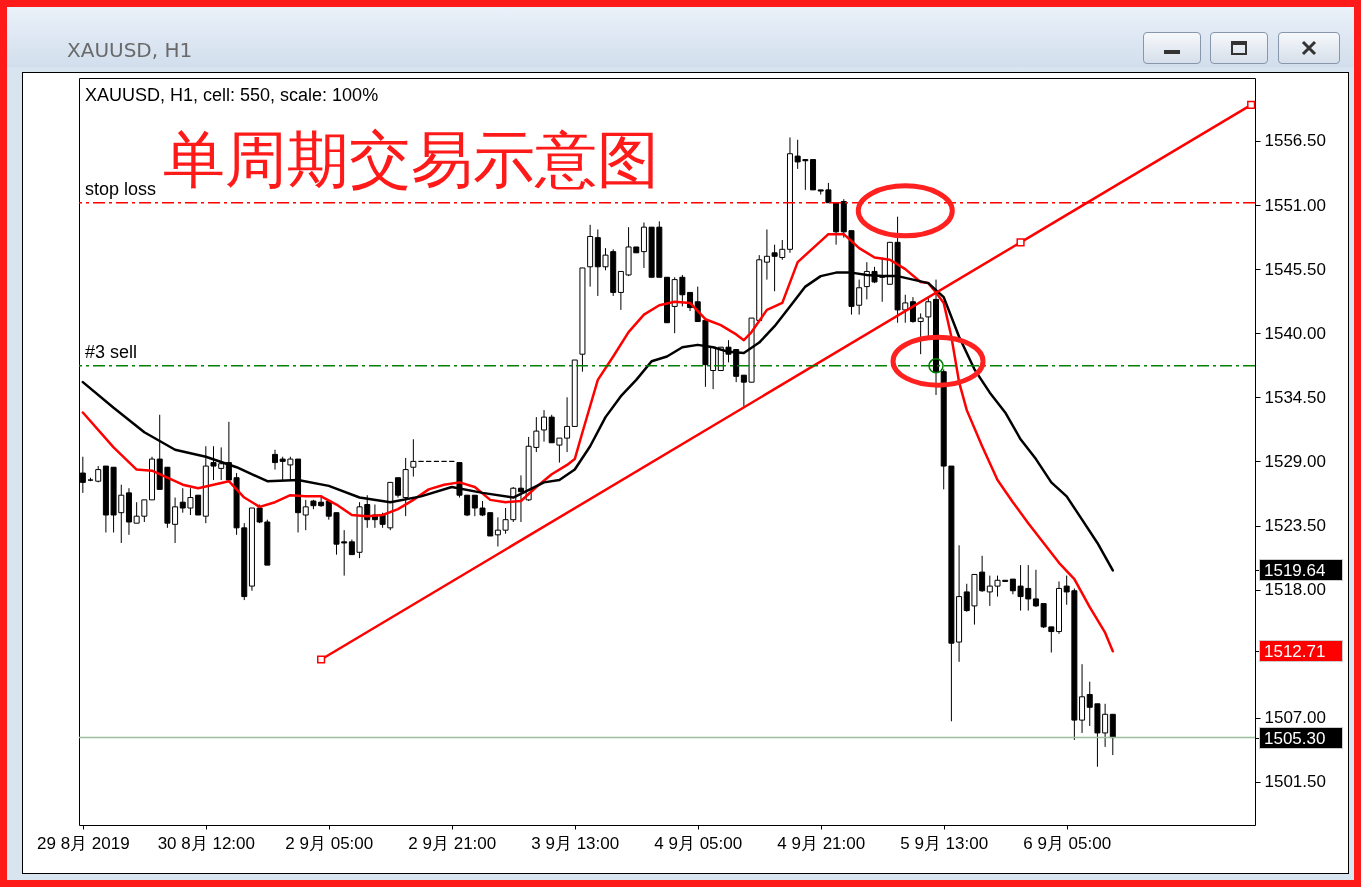 The width and height of the screenshot is (1361, 887). Describe the element at coordinates (1295, 205) in the screenshot. I see `y-tick-label: 1551.00` at that location.